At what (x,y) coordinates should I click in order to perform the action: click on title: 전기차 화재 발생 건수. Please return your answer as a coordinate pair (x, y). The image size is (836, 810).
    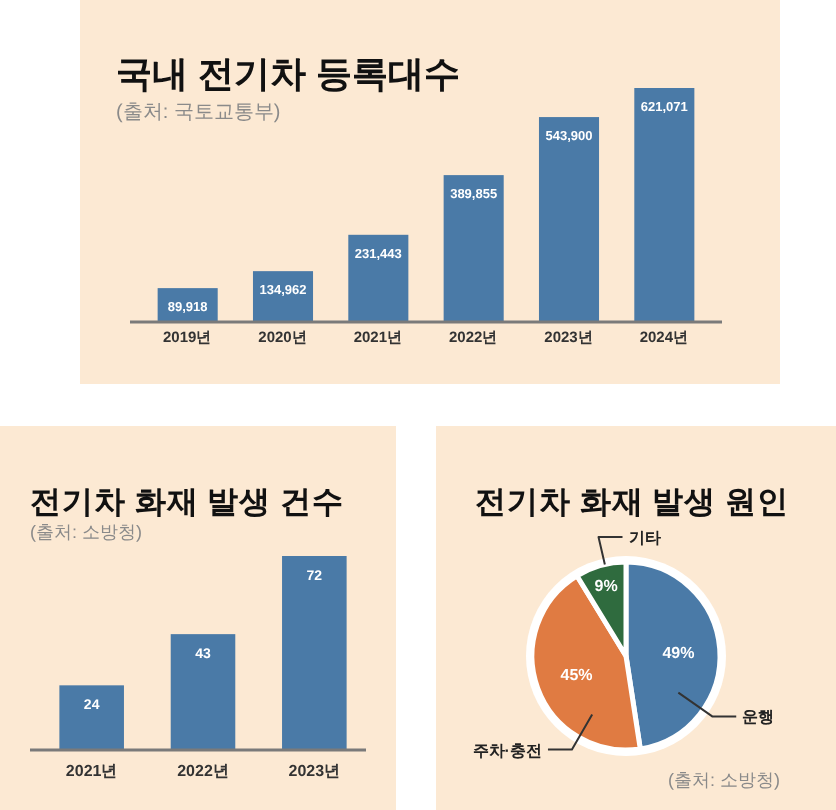
    Looking at the image, I should click on (187, 503).